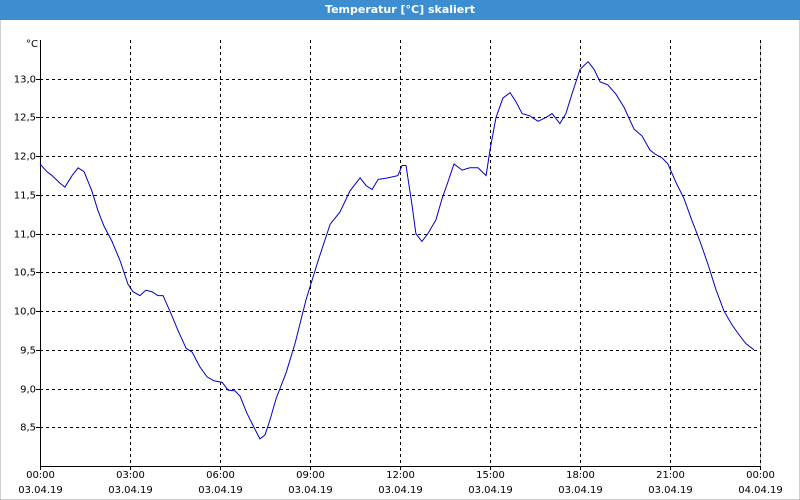 The height and width of the screenshot is (500, 800). Describe the element at coordinates (32, 44) in the screenshot. I see `y-unit-label: °C` at that location.